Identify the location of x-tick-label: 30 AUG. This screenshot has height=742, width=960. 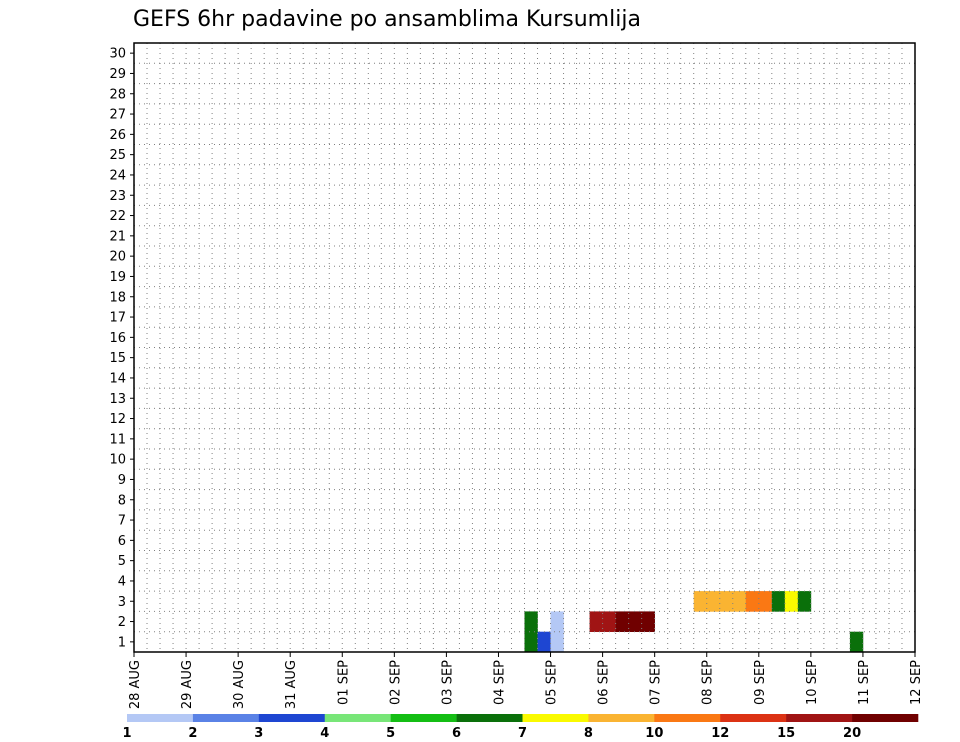
(239, 684).